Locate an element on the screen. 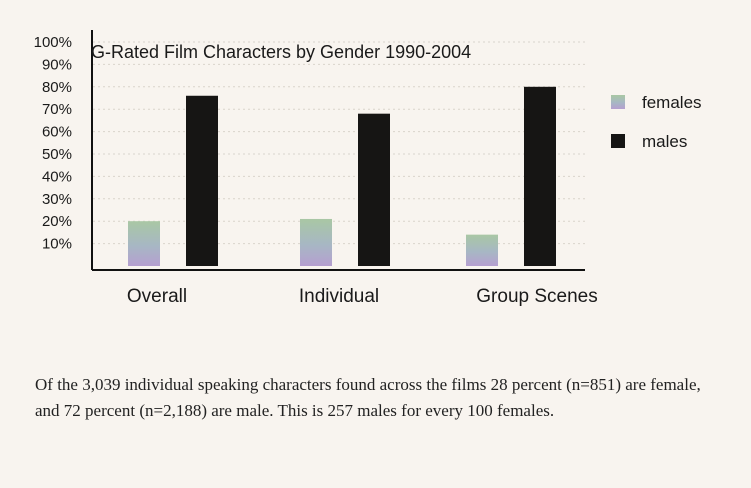 The height and width of the screenshot is (488, 751). legend-label-males: males is located at coordinates (664, 141).